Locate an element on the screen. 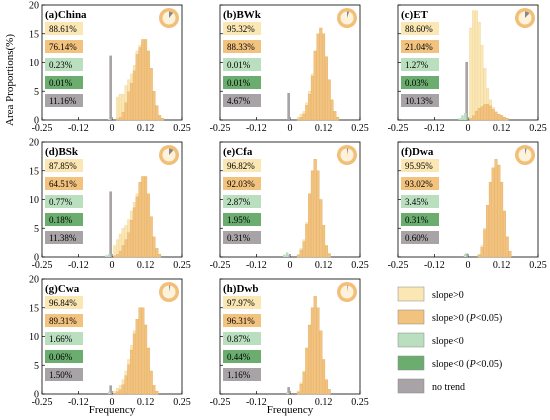 This screenshot has width=550, height=420. percent-swatch-slope-pos is located at coordinates (242, 28).